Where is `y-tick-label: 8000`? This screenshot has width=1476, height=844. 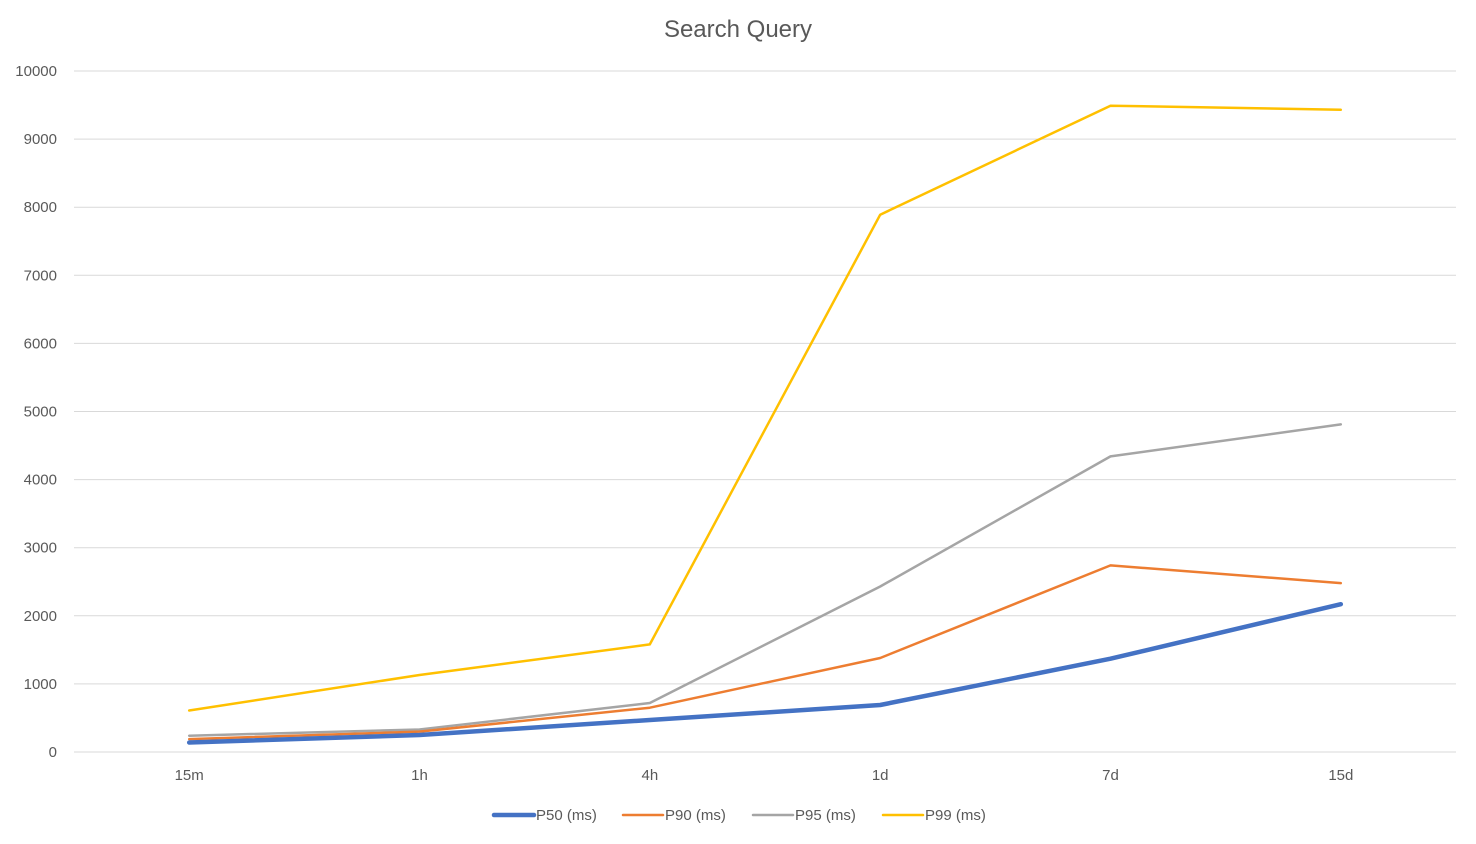
y-tick-label: 8000 is located at coordinates (40, 207).